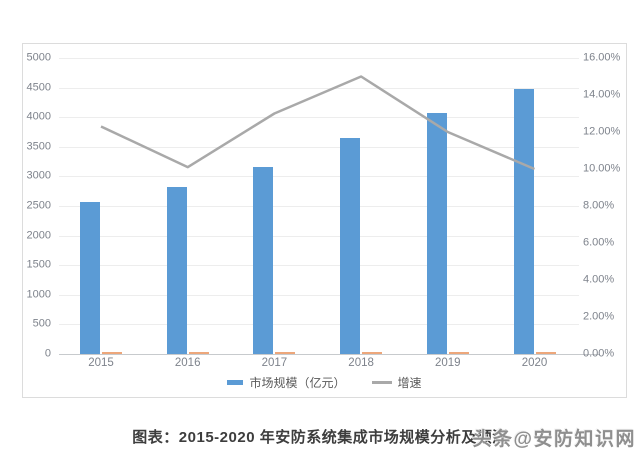 This screenshot has height=460, width=640. Describe the element at coordinates (38, 146) in the screenshot. I see `left-axis-tick: 3500` at that location.